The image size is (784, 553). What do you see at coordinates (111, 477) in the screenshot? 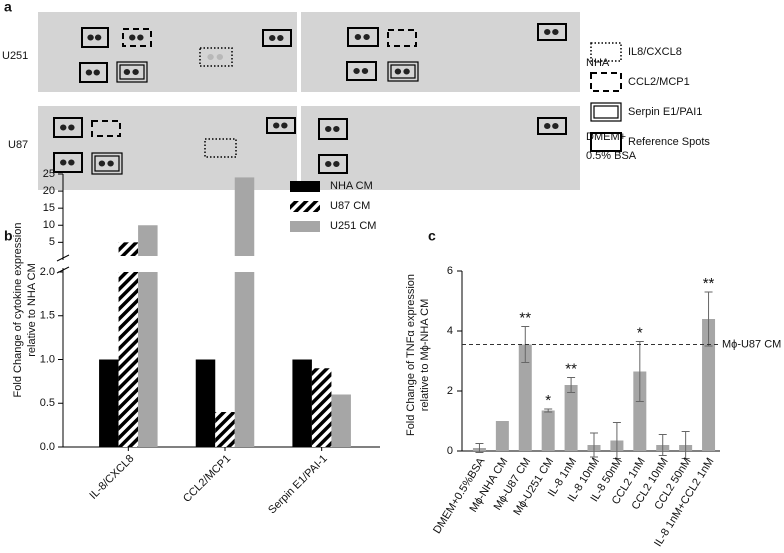
I see `x-tick-label: IL-8/CXCL8` at bounding box center [111, 477].